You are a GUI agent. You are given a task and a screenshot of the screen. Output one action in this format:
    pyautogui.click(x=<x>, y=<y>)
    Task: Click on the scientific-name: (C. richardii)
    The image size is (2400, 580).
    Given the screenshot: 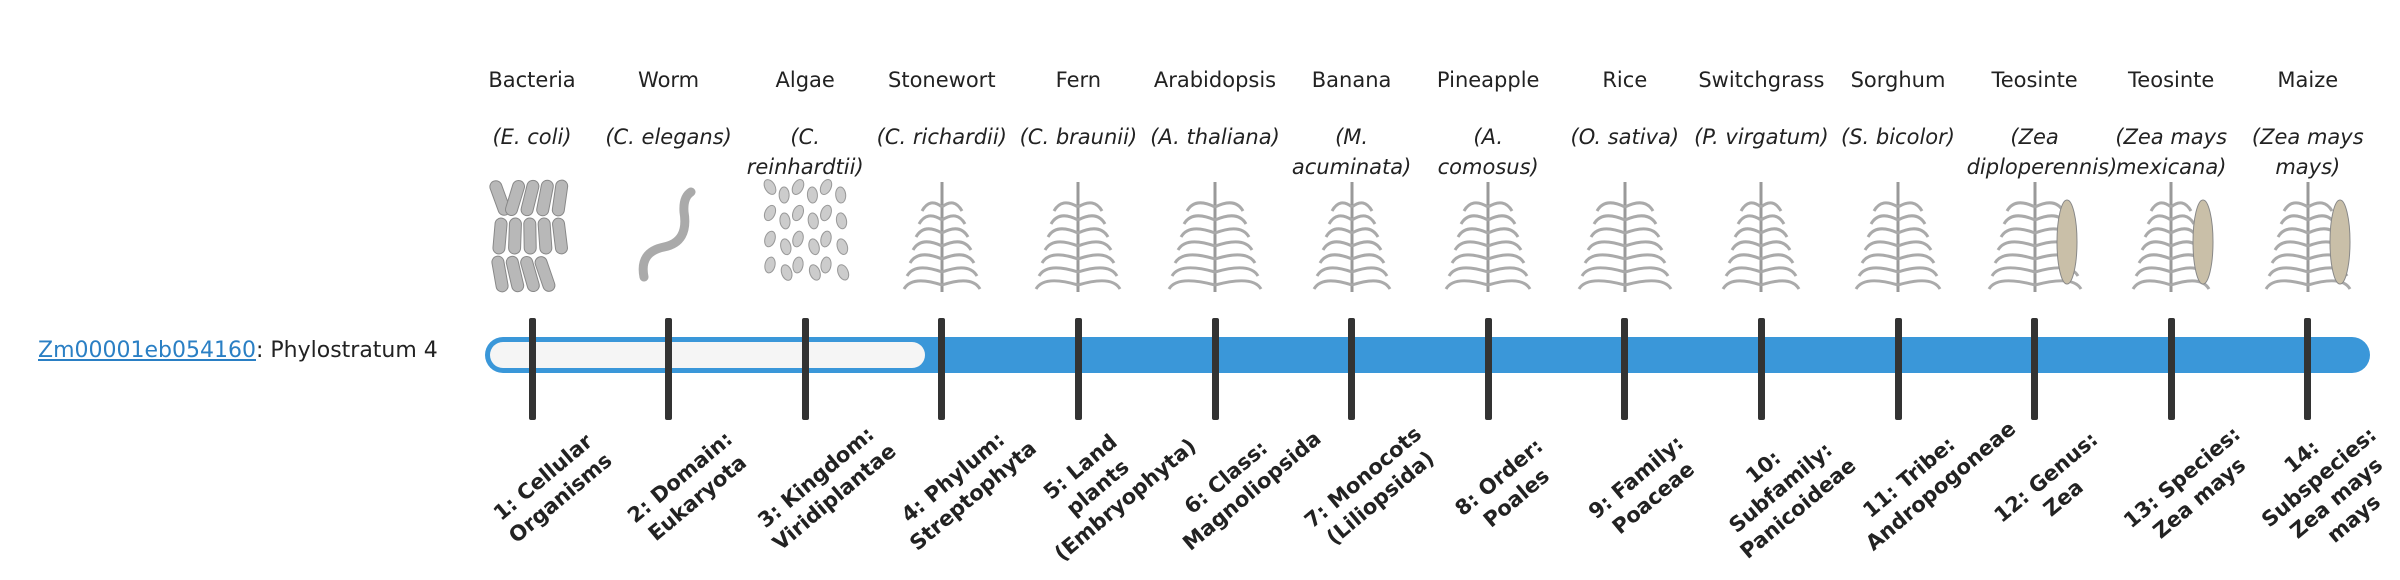 What is the action you would take?
    pyautogui.click(x=941, y=137)
    